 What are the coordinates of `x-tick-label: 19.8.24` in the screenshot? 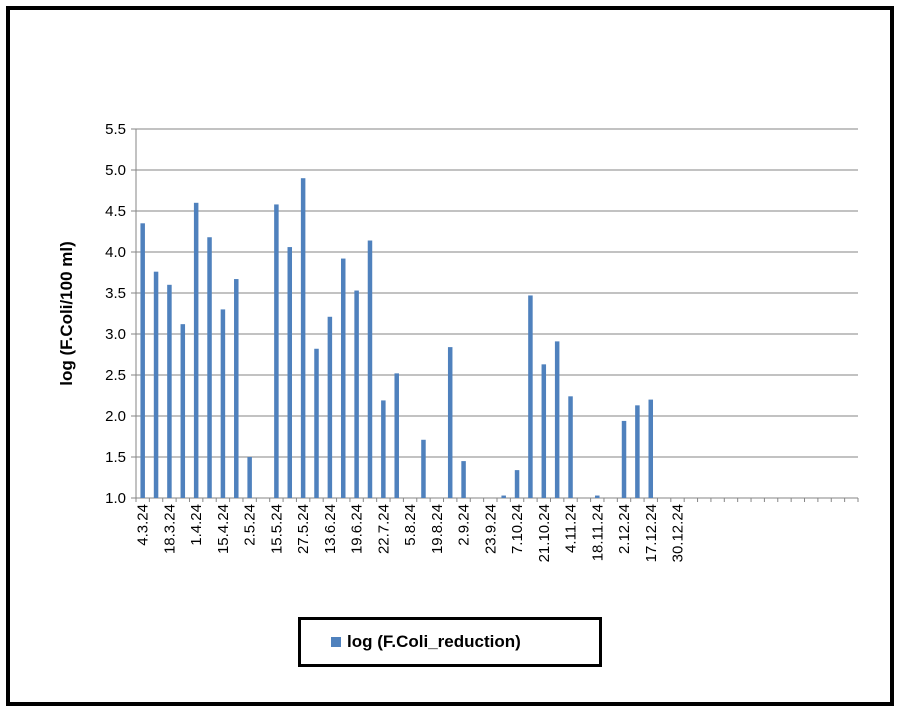 It's located at (437, 529).